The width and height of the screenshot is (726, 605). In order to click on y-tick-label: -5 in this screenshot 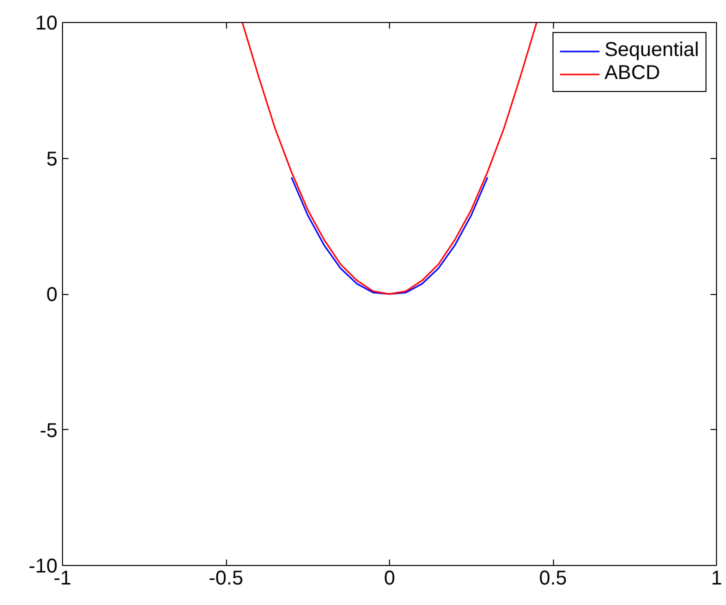, I will do `click(49, 431)`.